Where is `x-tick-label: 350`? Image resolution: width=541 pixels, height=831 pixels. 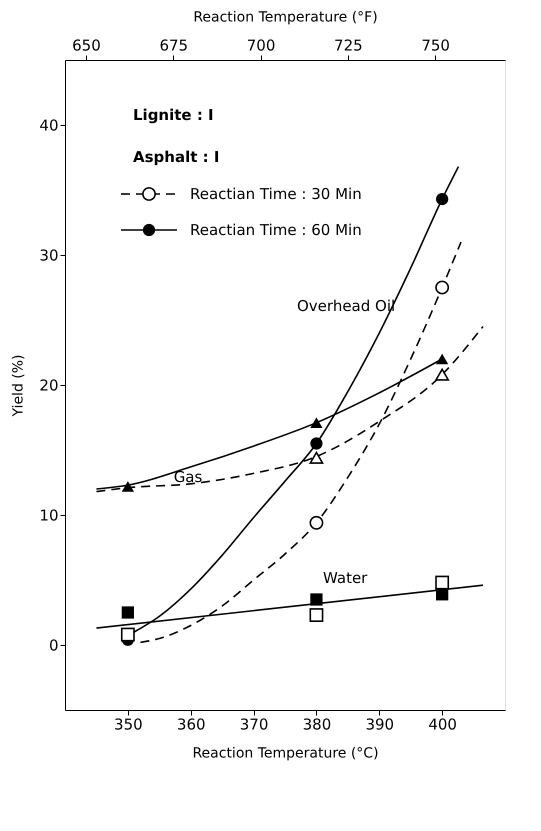
x-tick-label: 350 is located at coordinates (128, 725).